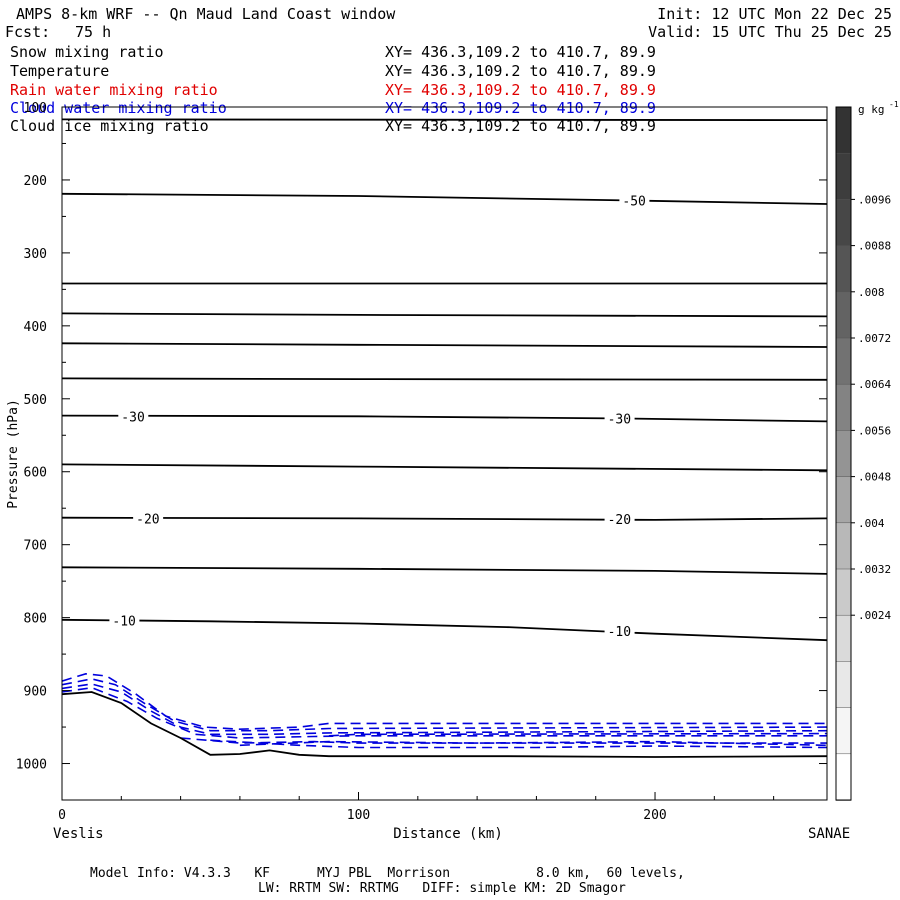  I want to click on colorbar-frame, so click(843, 453).